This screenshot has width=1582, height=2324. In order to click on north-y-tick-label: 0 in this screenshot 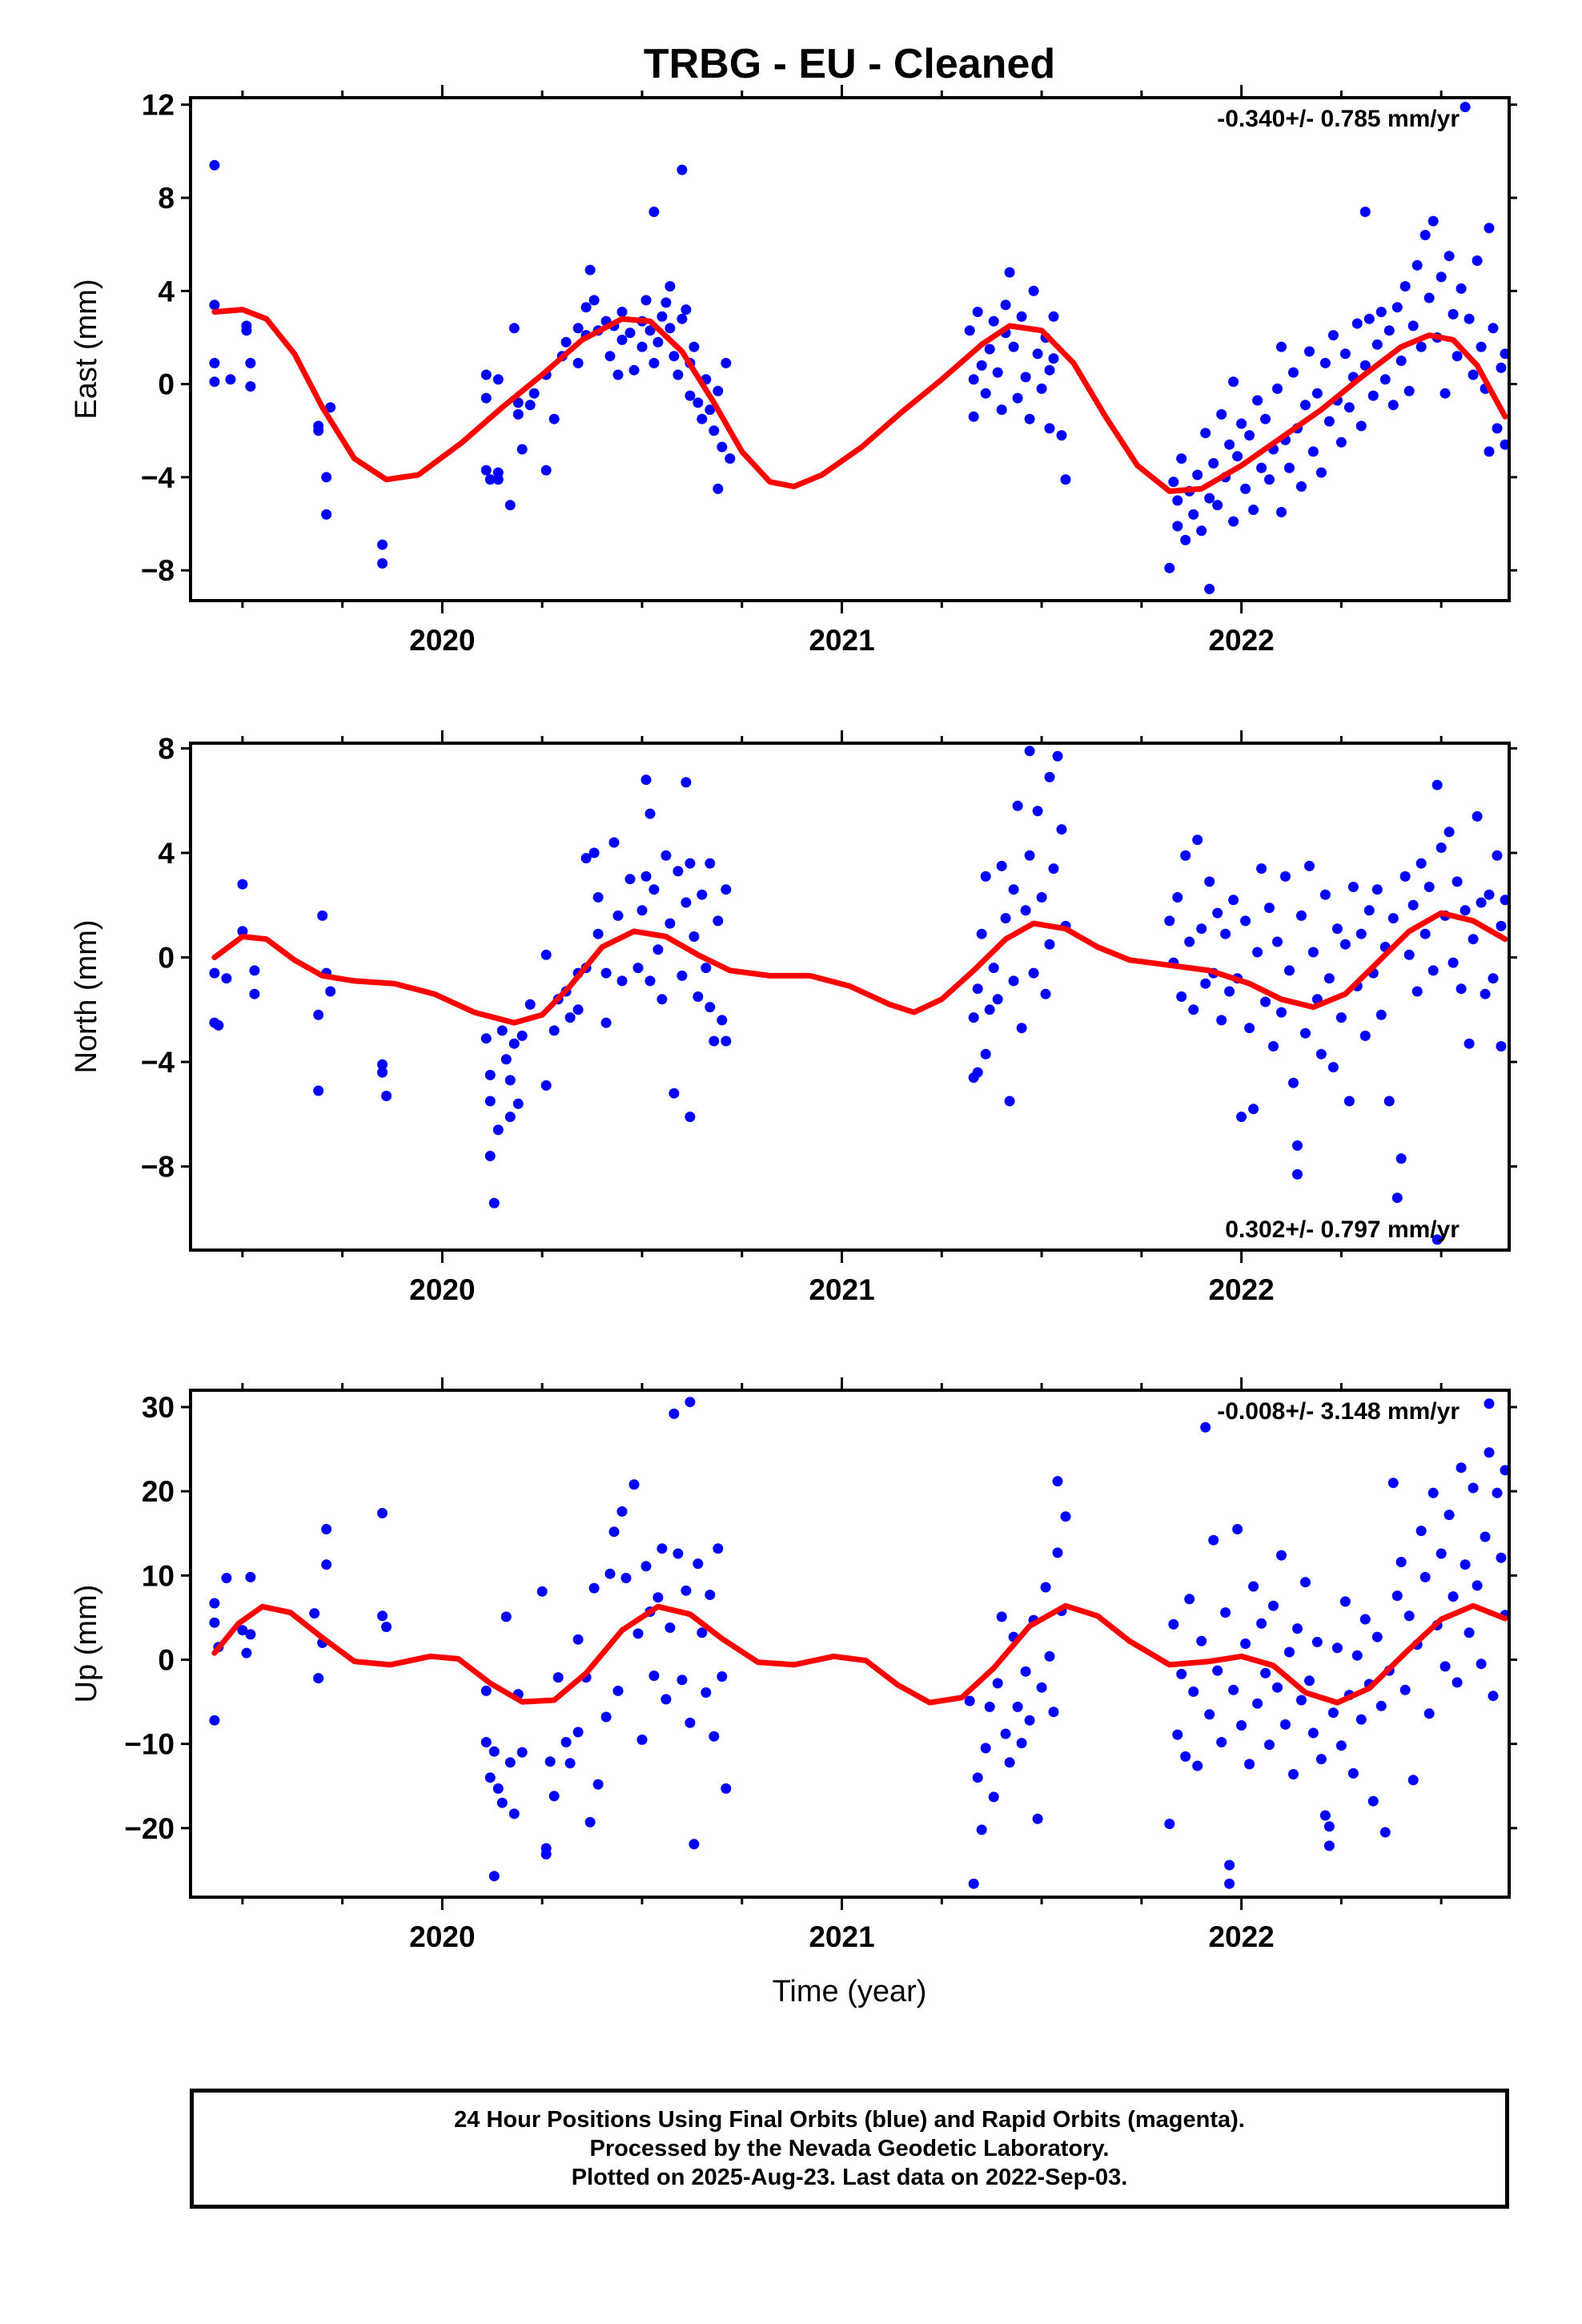, I will do `click(166, 959)`.